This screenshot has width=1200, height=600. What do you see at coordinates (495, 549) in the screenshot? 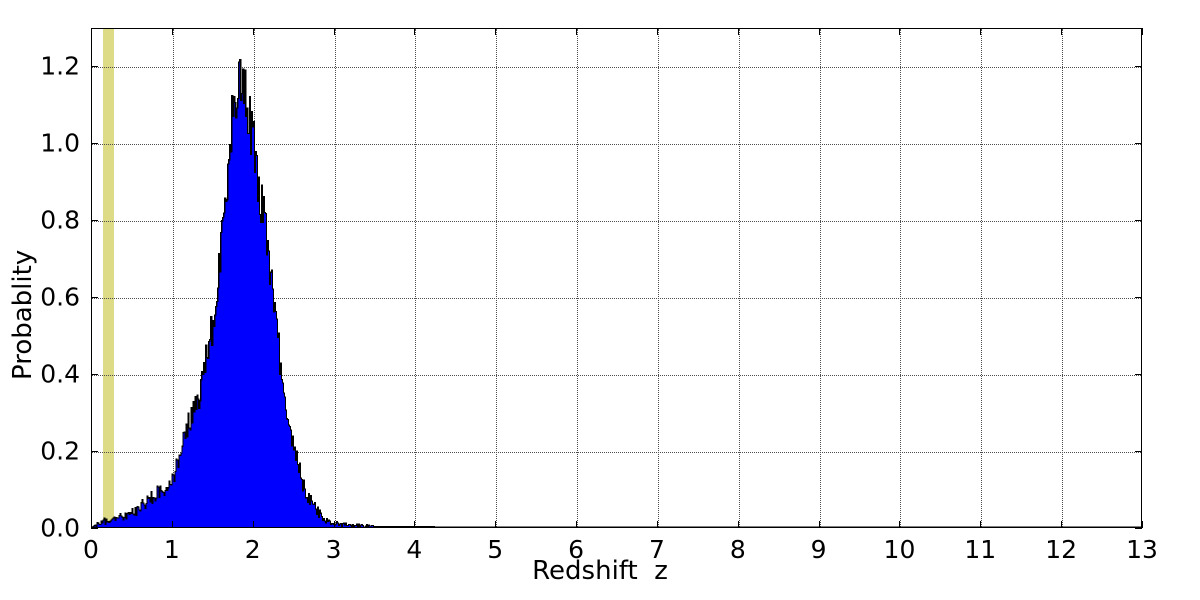
I see `x-tick-label: 5` at bounding box center [495, 549].